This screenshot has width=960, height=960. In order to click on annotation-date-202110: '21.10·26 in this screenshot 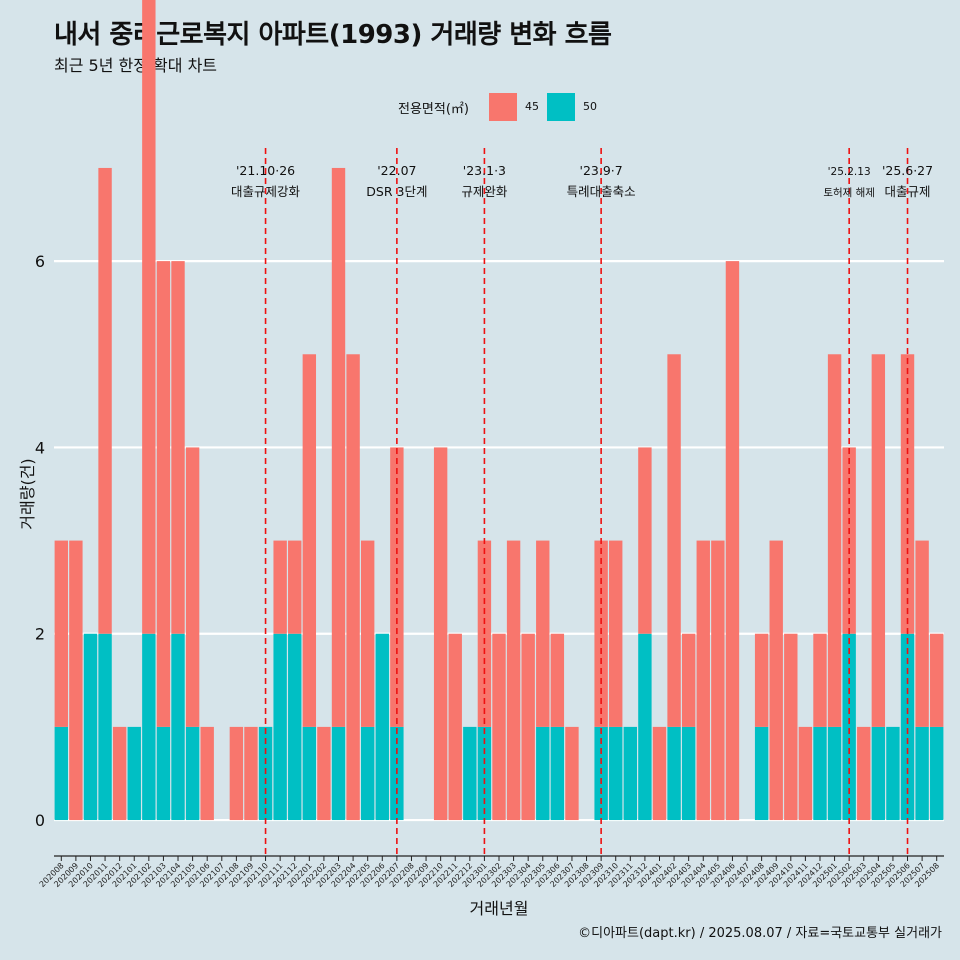, I will do `click(265, 170)`.